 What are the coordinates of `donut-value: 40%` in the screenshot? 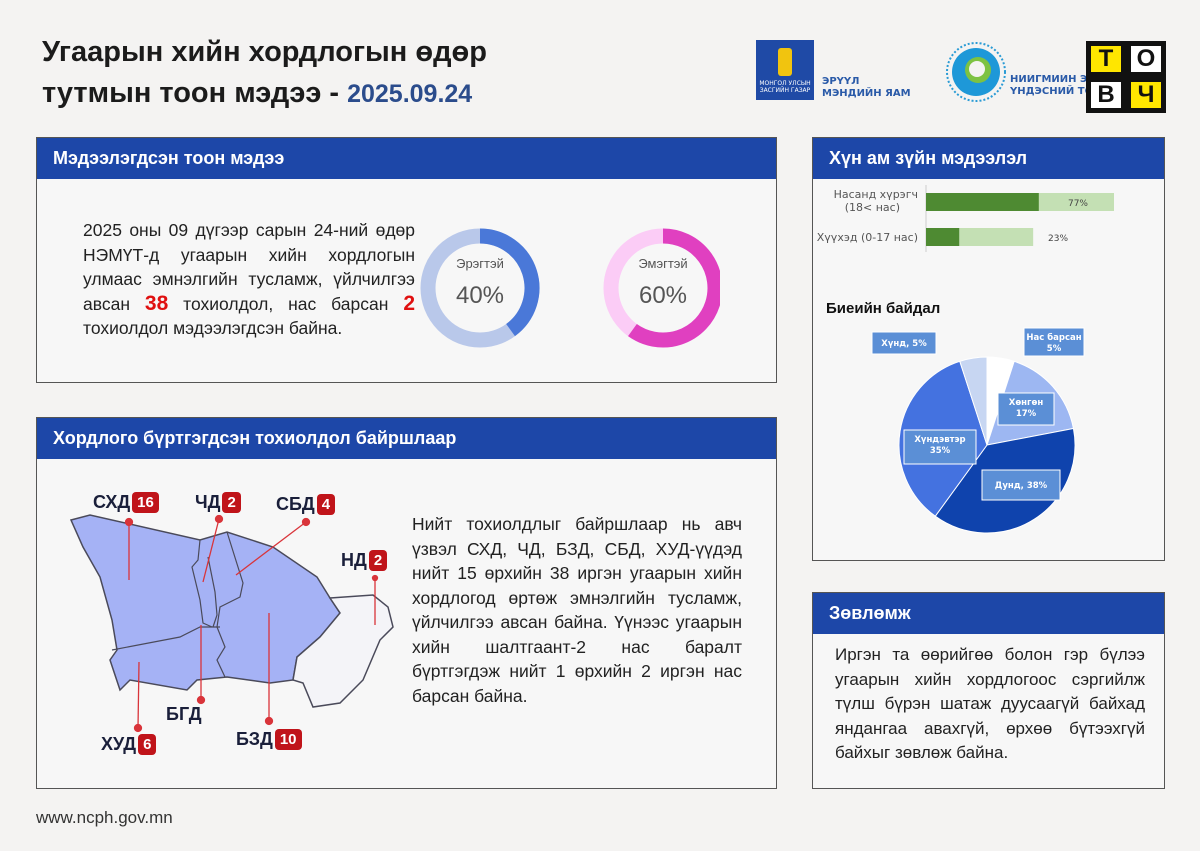 It's located at (480, 295).